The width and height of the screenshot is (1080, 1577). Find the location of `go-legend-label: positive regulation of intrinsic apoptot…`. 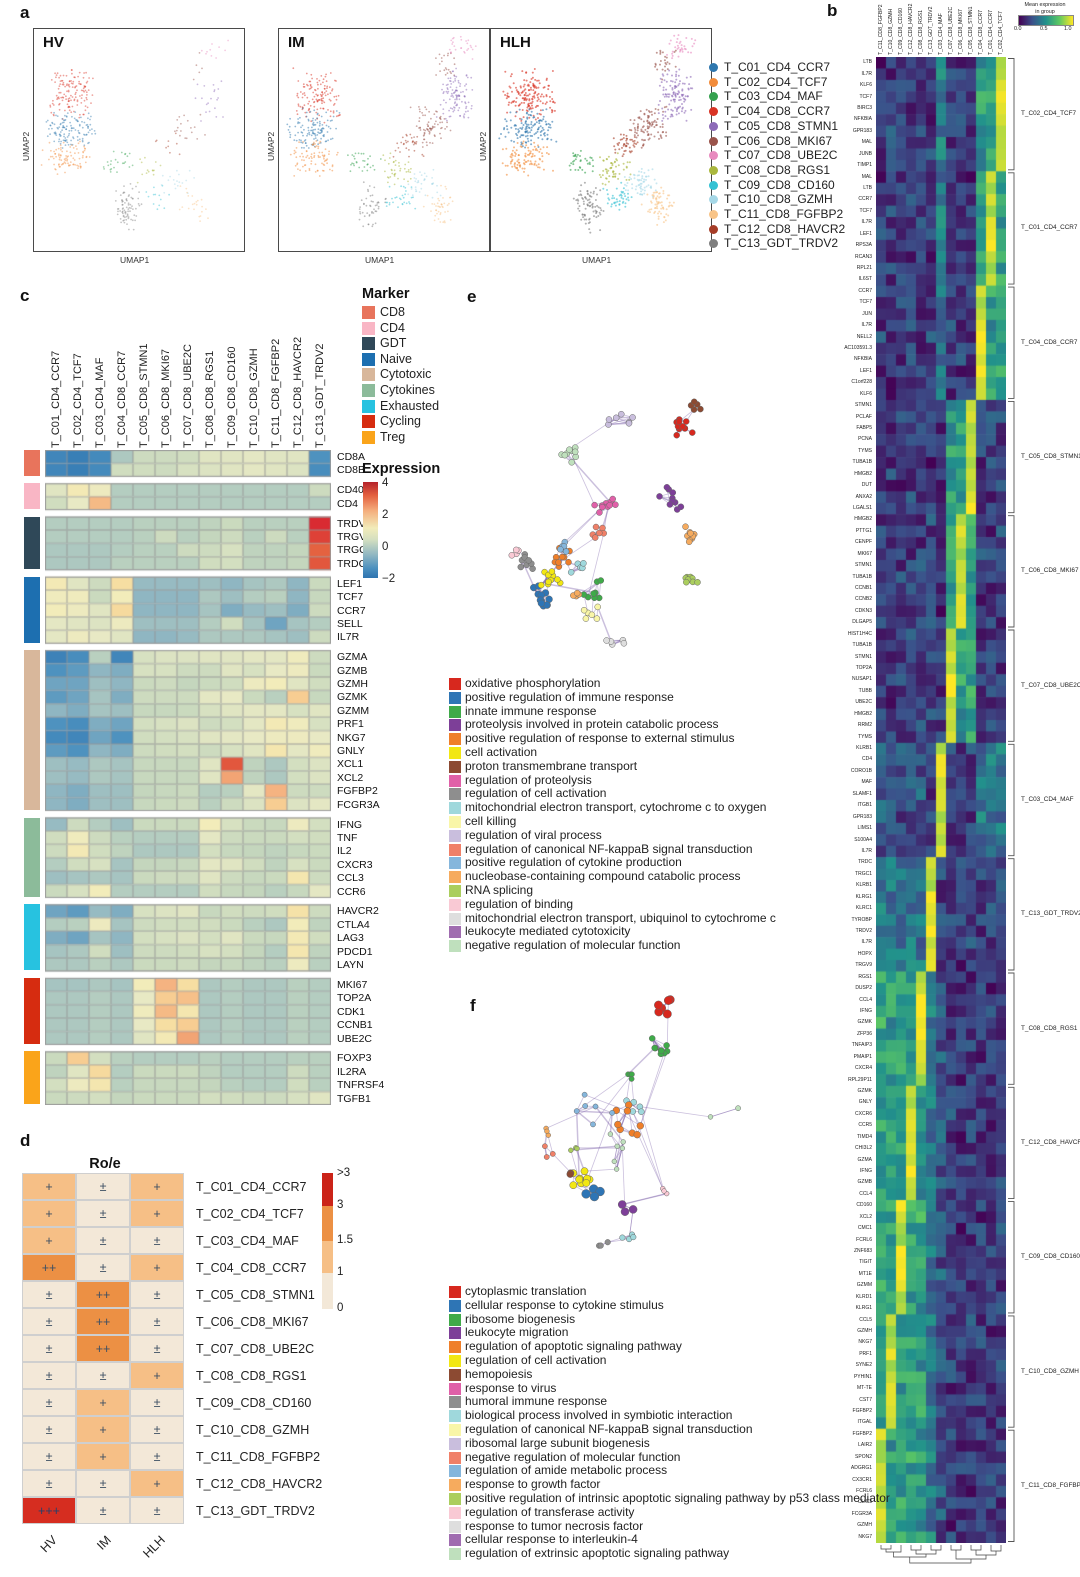

go-legend-label: positive regulation of intrinsic apoptot… is located at coordinates (677, 1498).